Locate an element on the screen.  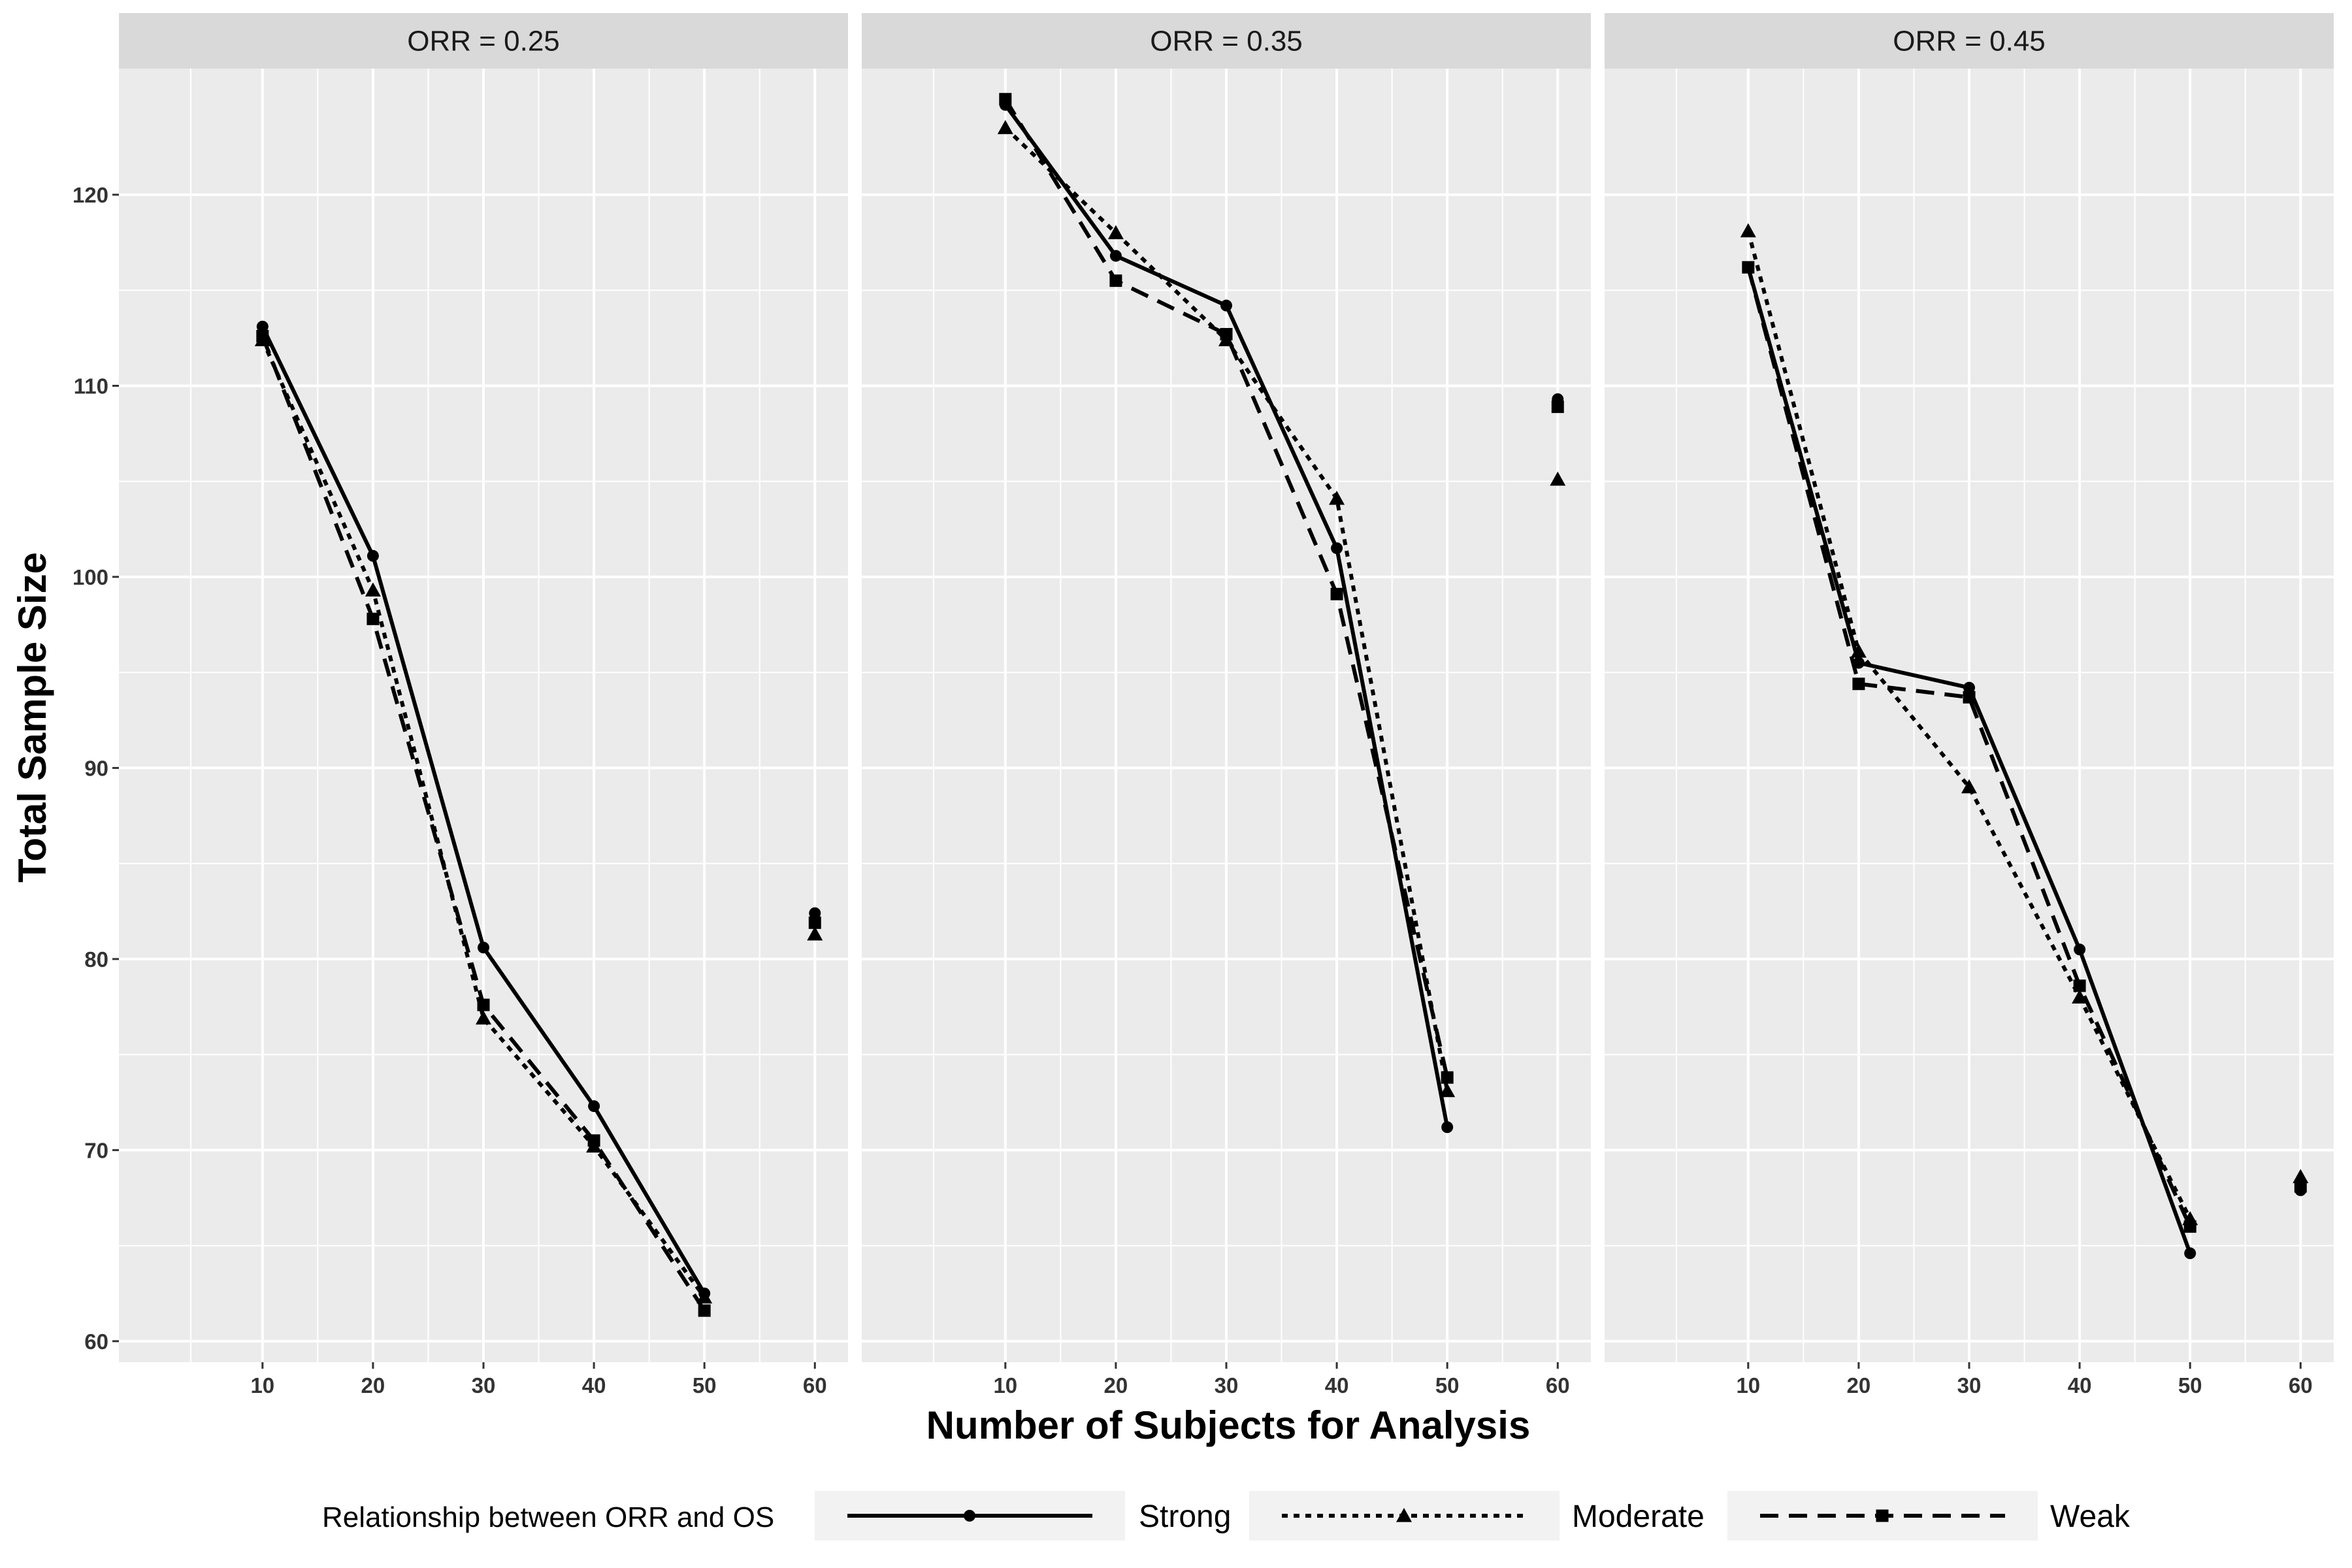
y-axis-title: Total Sample Size is located at coordinates (32, 717).